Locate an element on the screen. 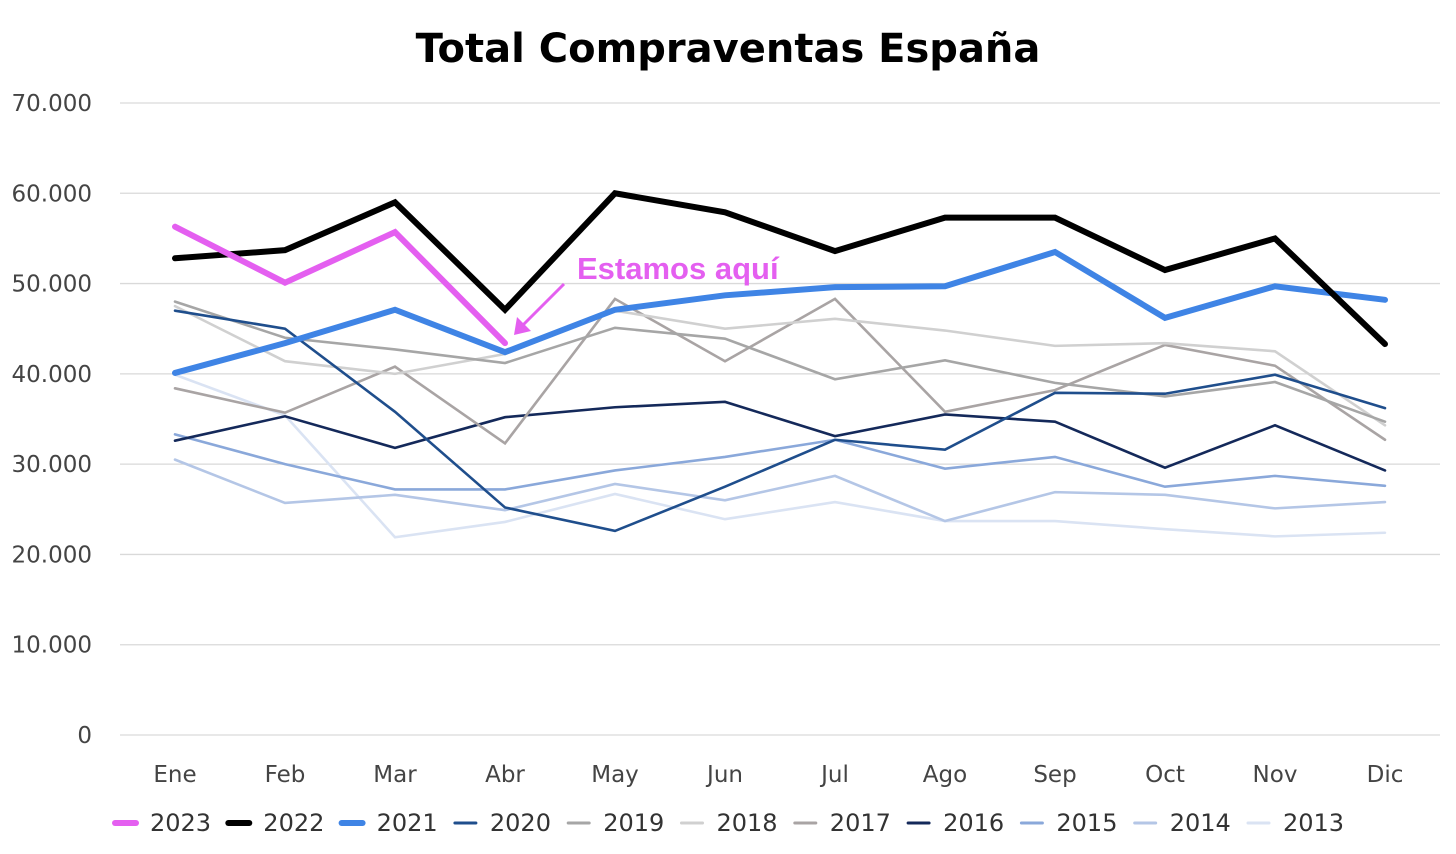  legend-label: 2015 is located at coordinates (1086, 823).